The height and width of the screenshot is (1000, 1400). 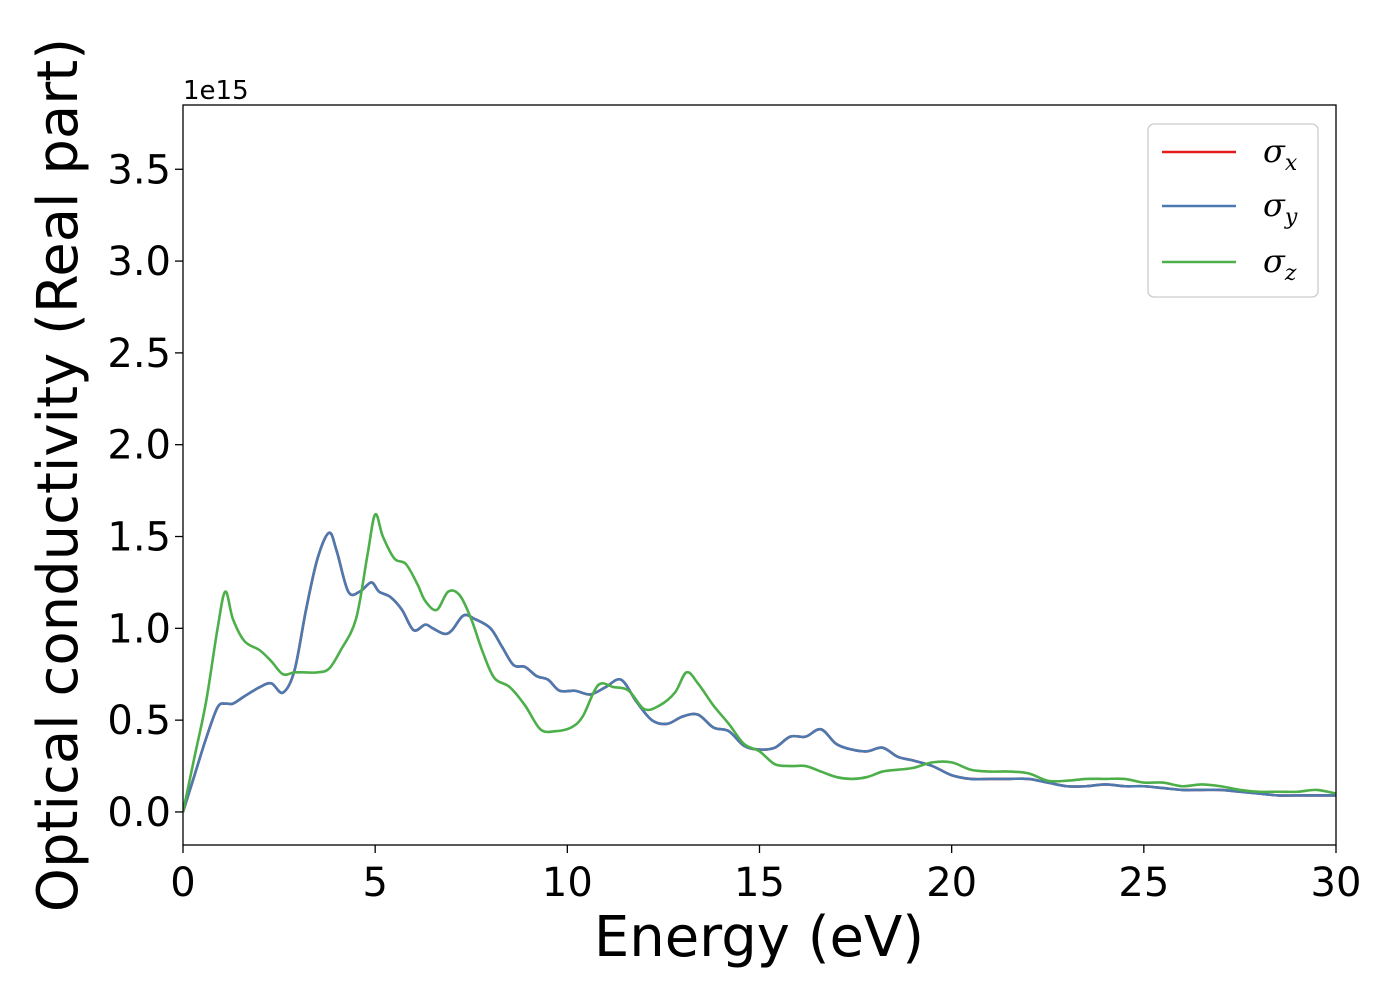 I want to click on y-tick-label: 0.0, so click(x=139, y=813).